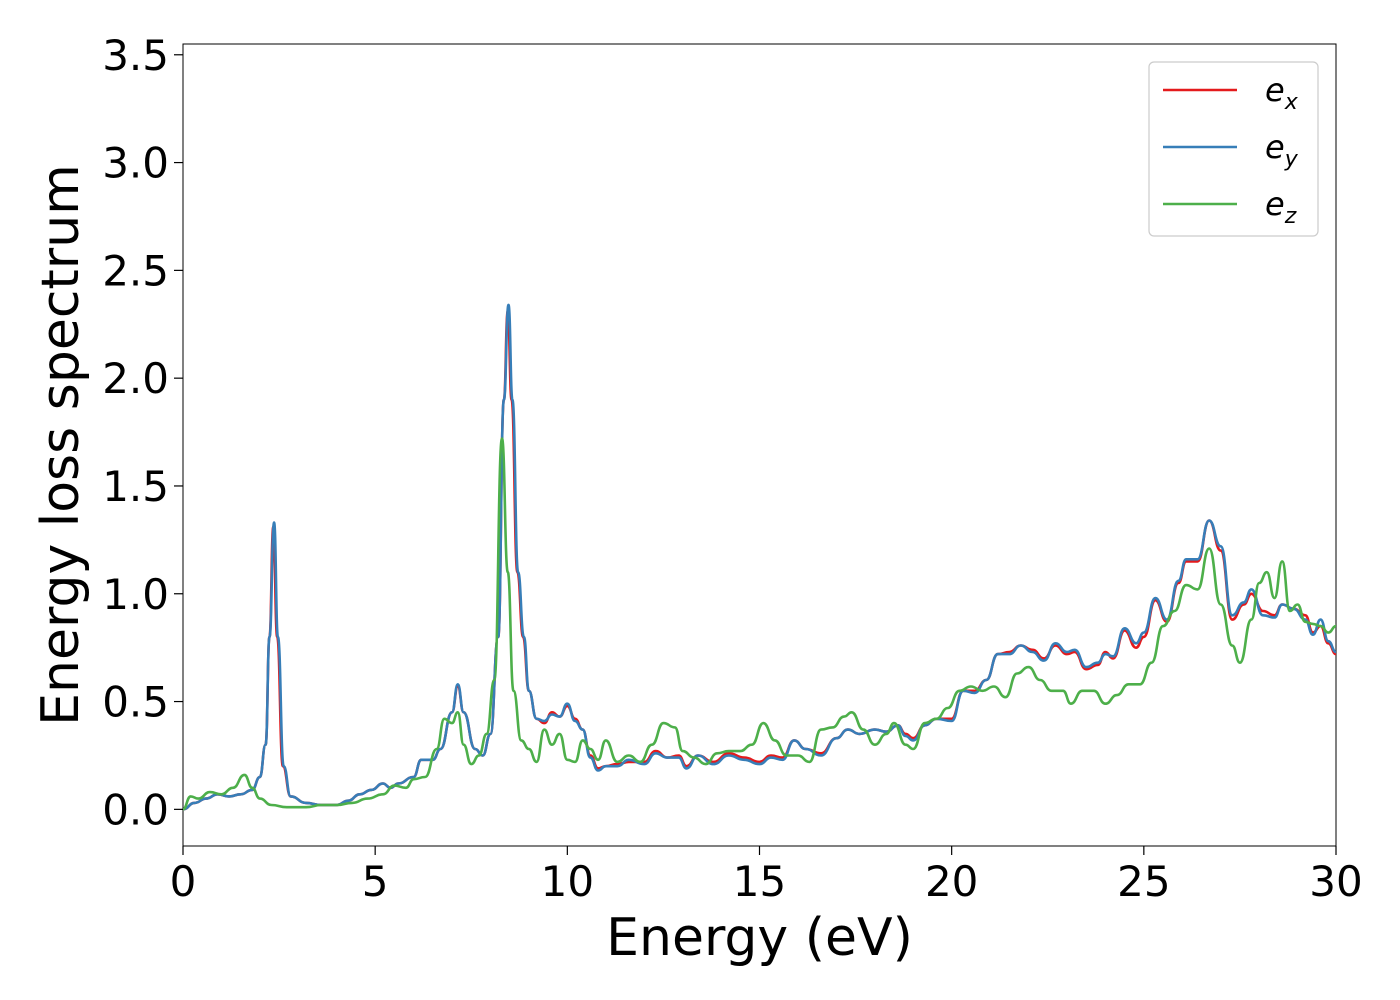  What do you see at coordinates (1143, 881) in the screenshot?
I see `x-tick-label: 25` at bounding box center [1143, 881].